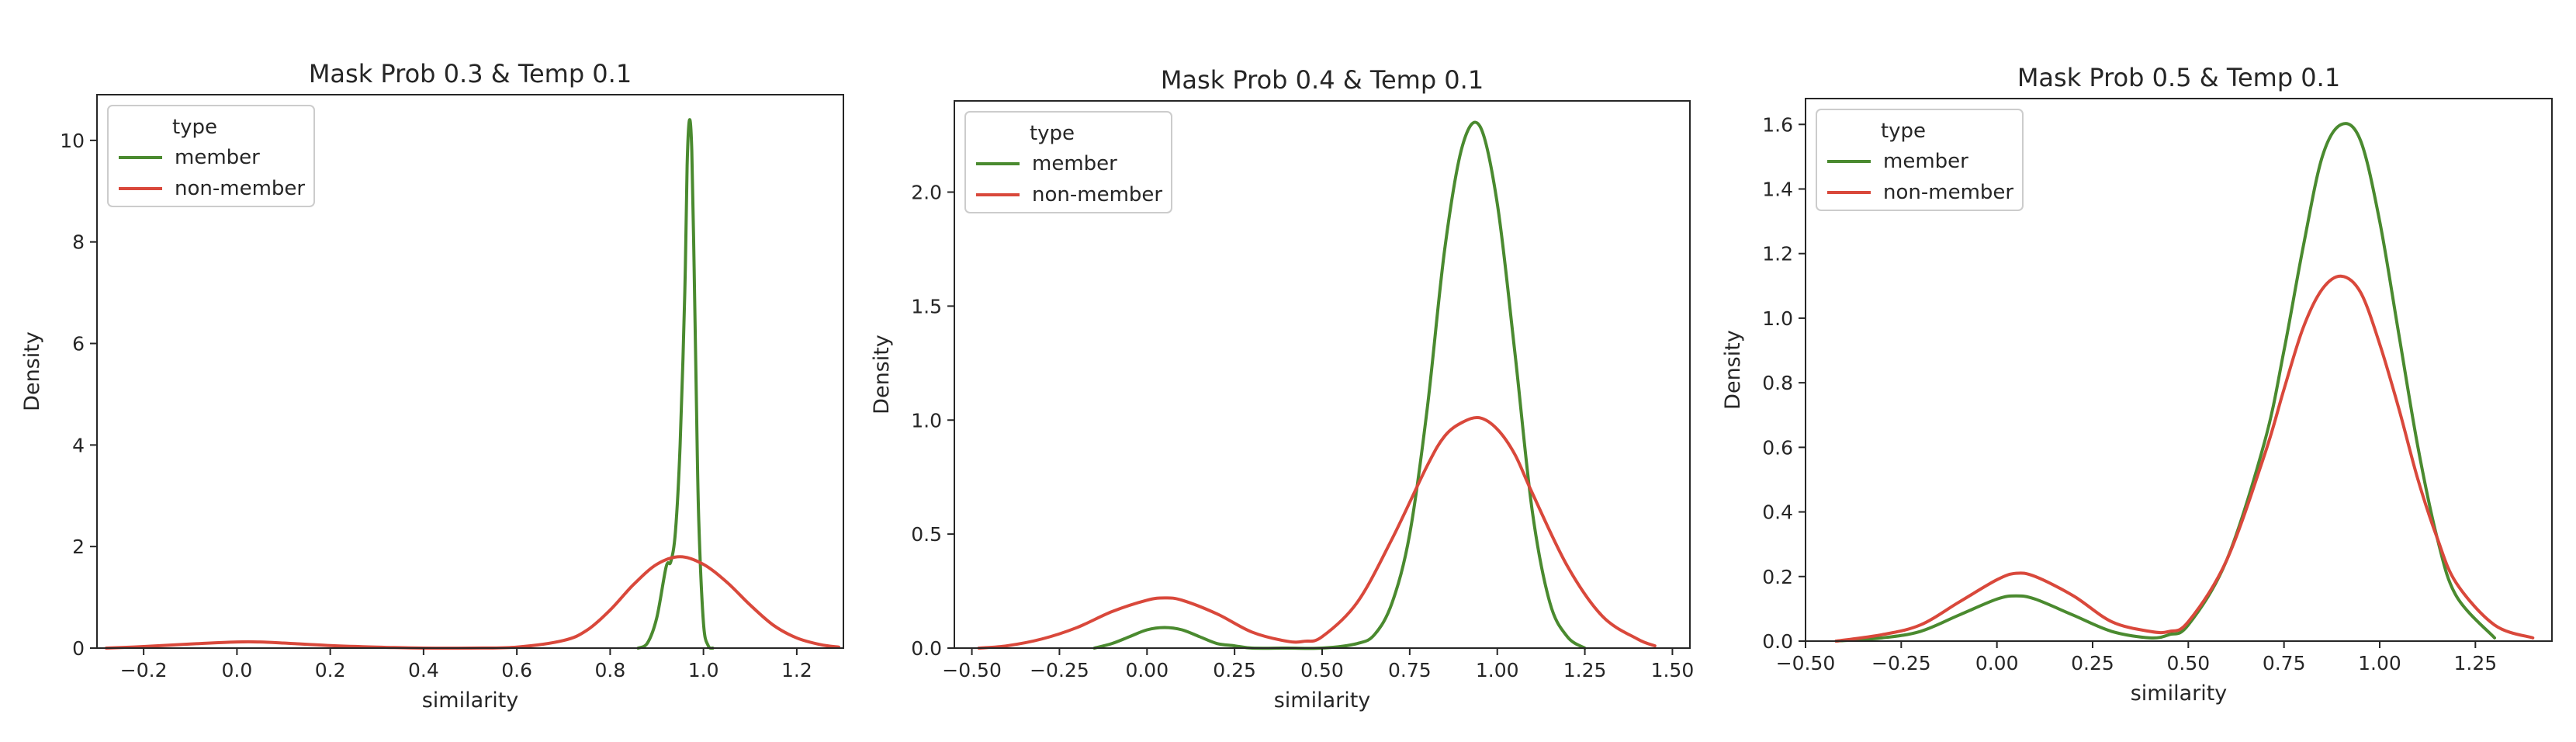 This screenshot has width=2576, height=742. Describe the element at coordinates (1777, 512) in the screenshot. I see `y-tick-label: 0.4` at that location.